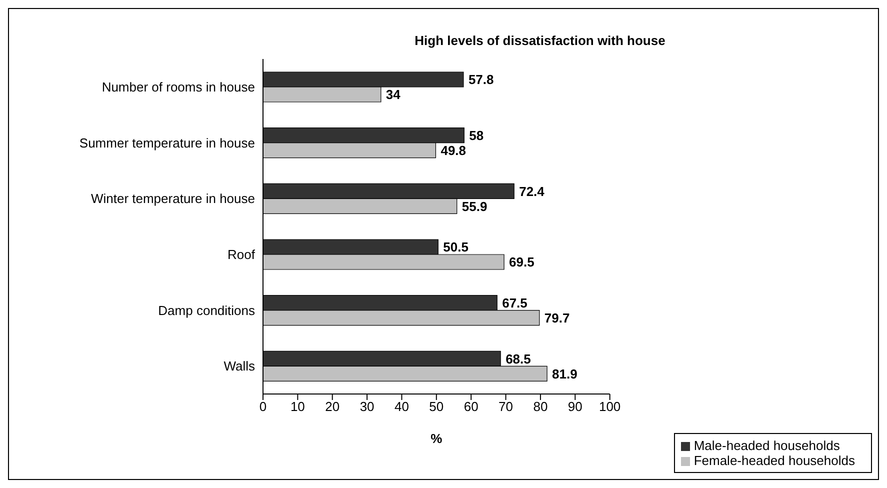 The image size is (887, 488). What do you see at coordinates (240, 366) in the screenshot?
I see `y-tick-label: Walls` at bounding box center [240, 366].